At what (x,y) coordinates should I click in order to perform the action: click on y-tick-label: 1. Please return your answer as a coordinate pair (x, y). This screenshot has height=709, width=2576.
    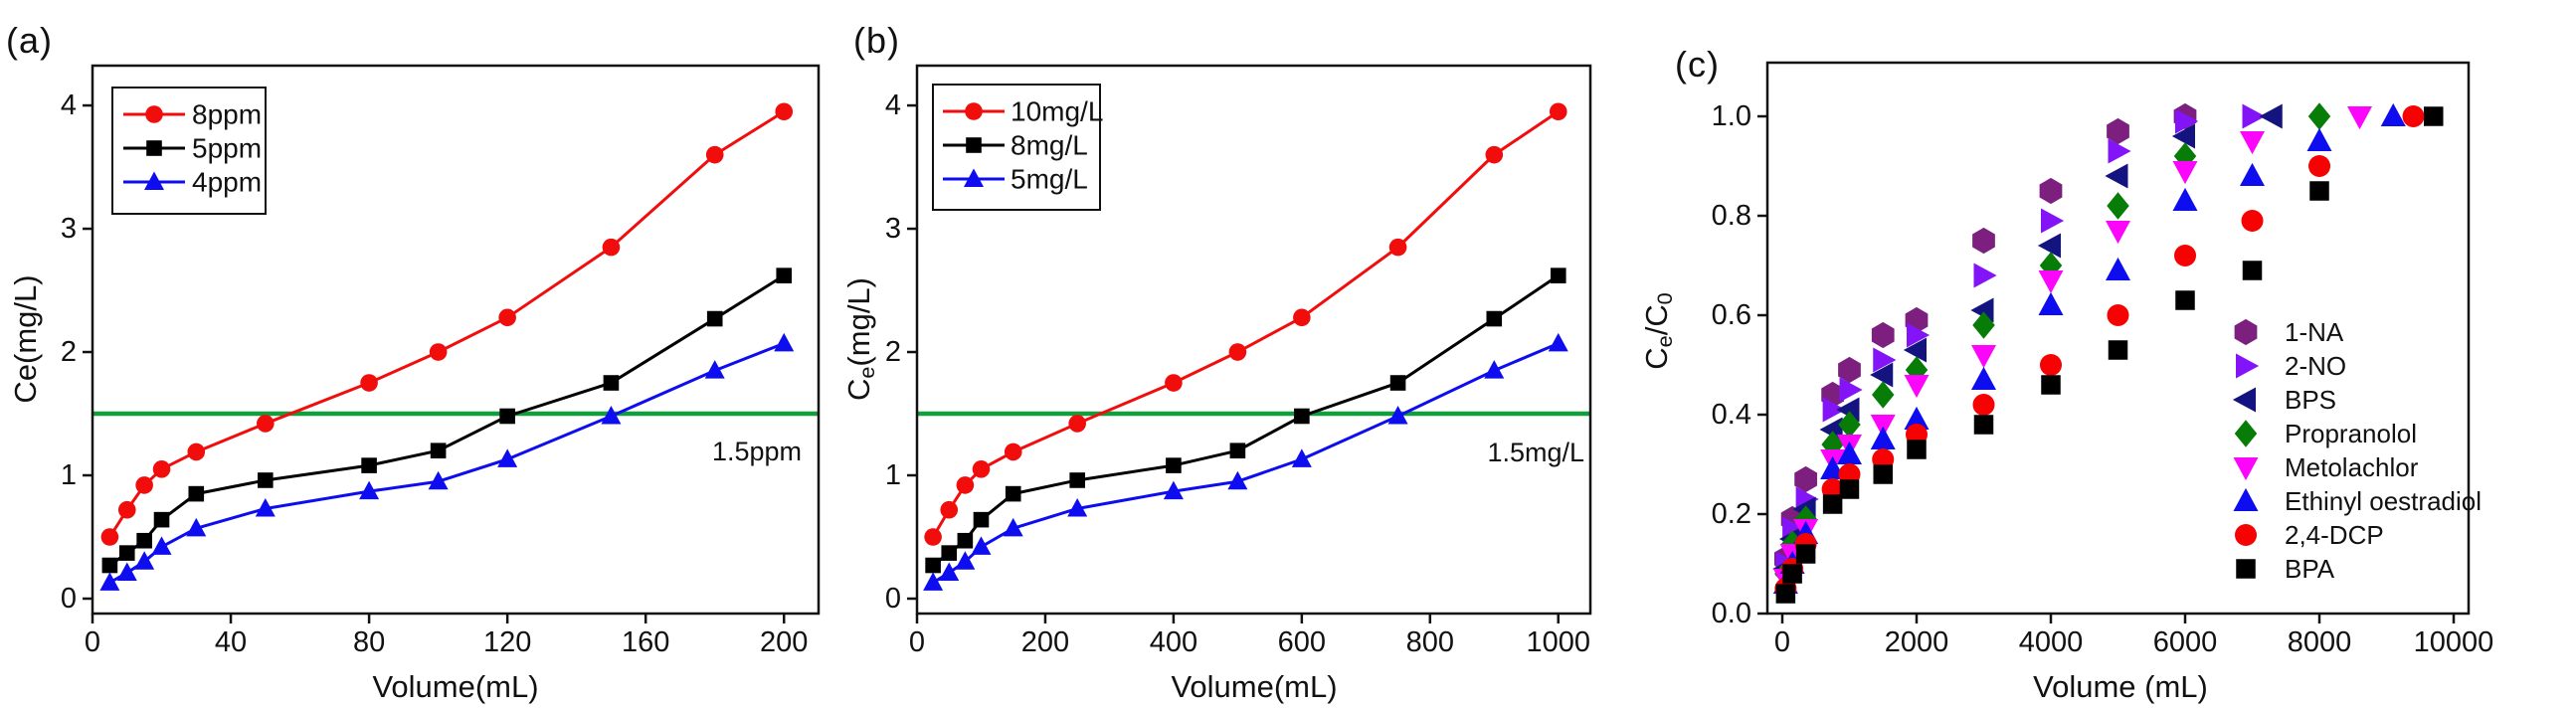
    Looking at the image, I should click on (69, 475).